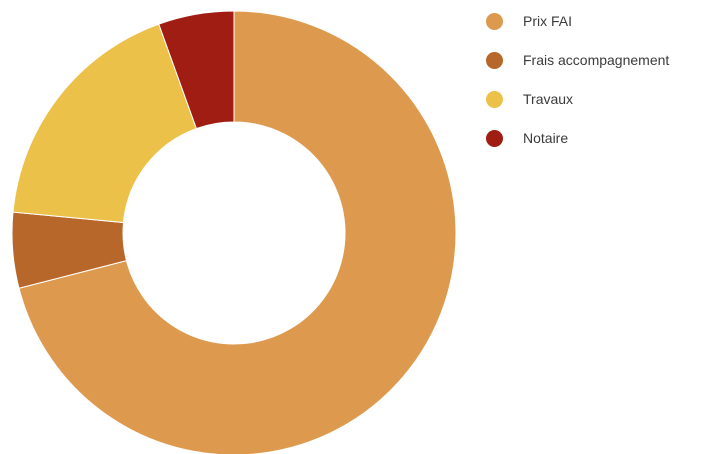 Image resolution: width=705 pixels, height=454 pixels. What do you see at coordinates (595, 99) in the screenshot?
I see `legend-item-travaux: Travaux` at bounding box center [595, 99].